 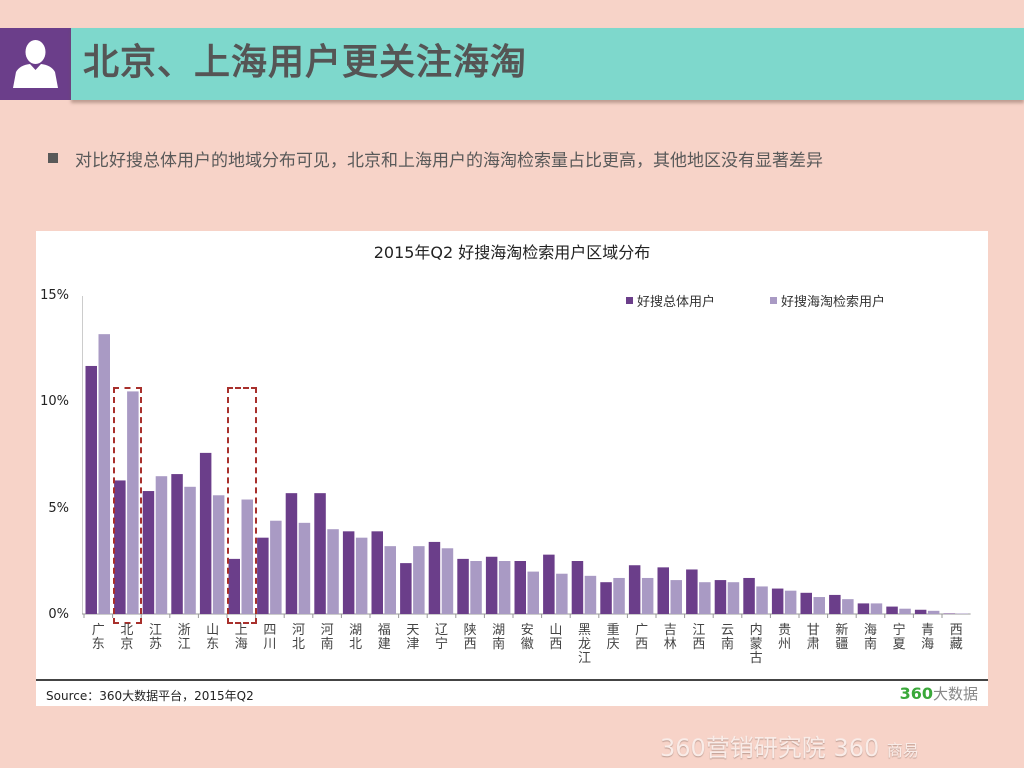 I want to click on legend-swatch-haitao, so click(x=774, y=300).